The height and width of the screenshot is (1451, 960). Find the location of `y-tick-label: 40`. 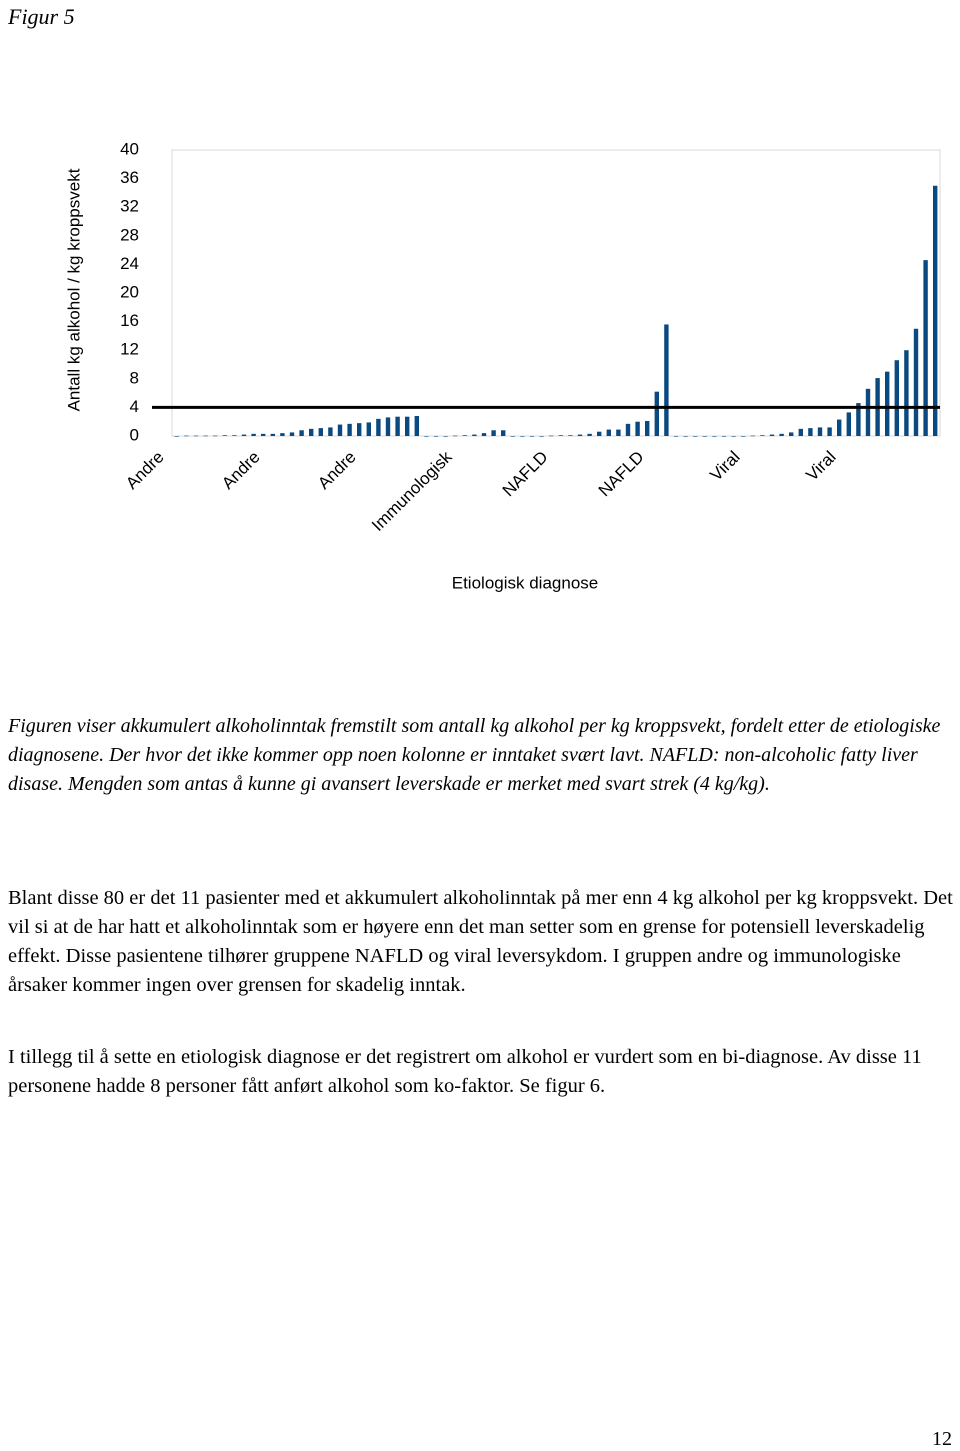

y-tick-label: 40 is located at coordinates (129, 148).